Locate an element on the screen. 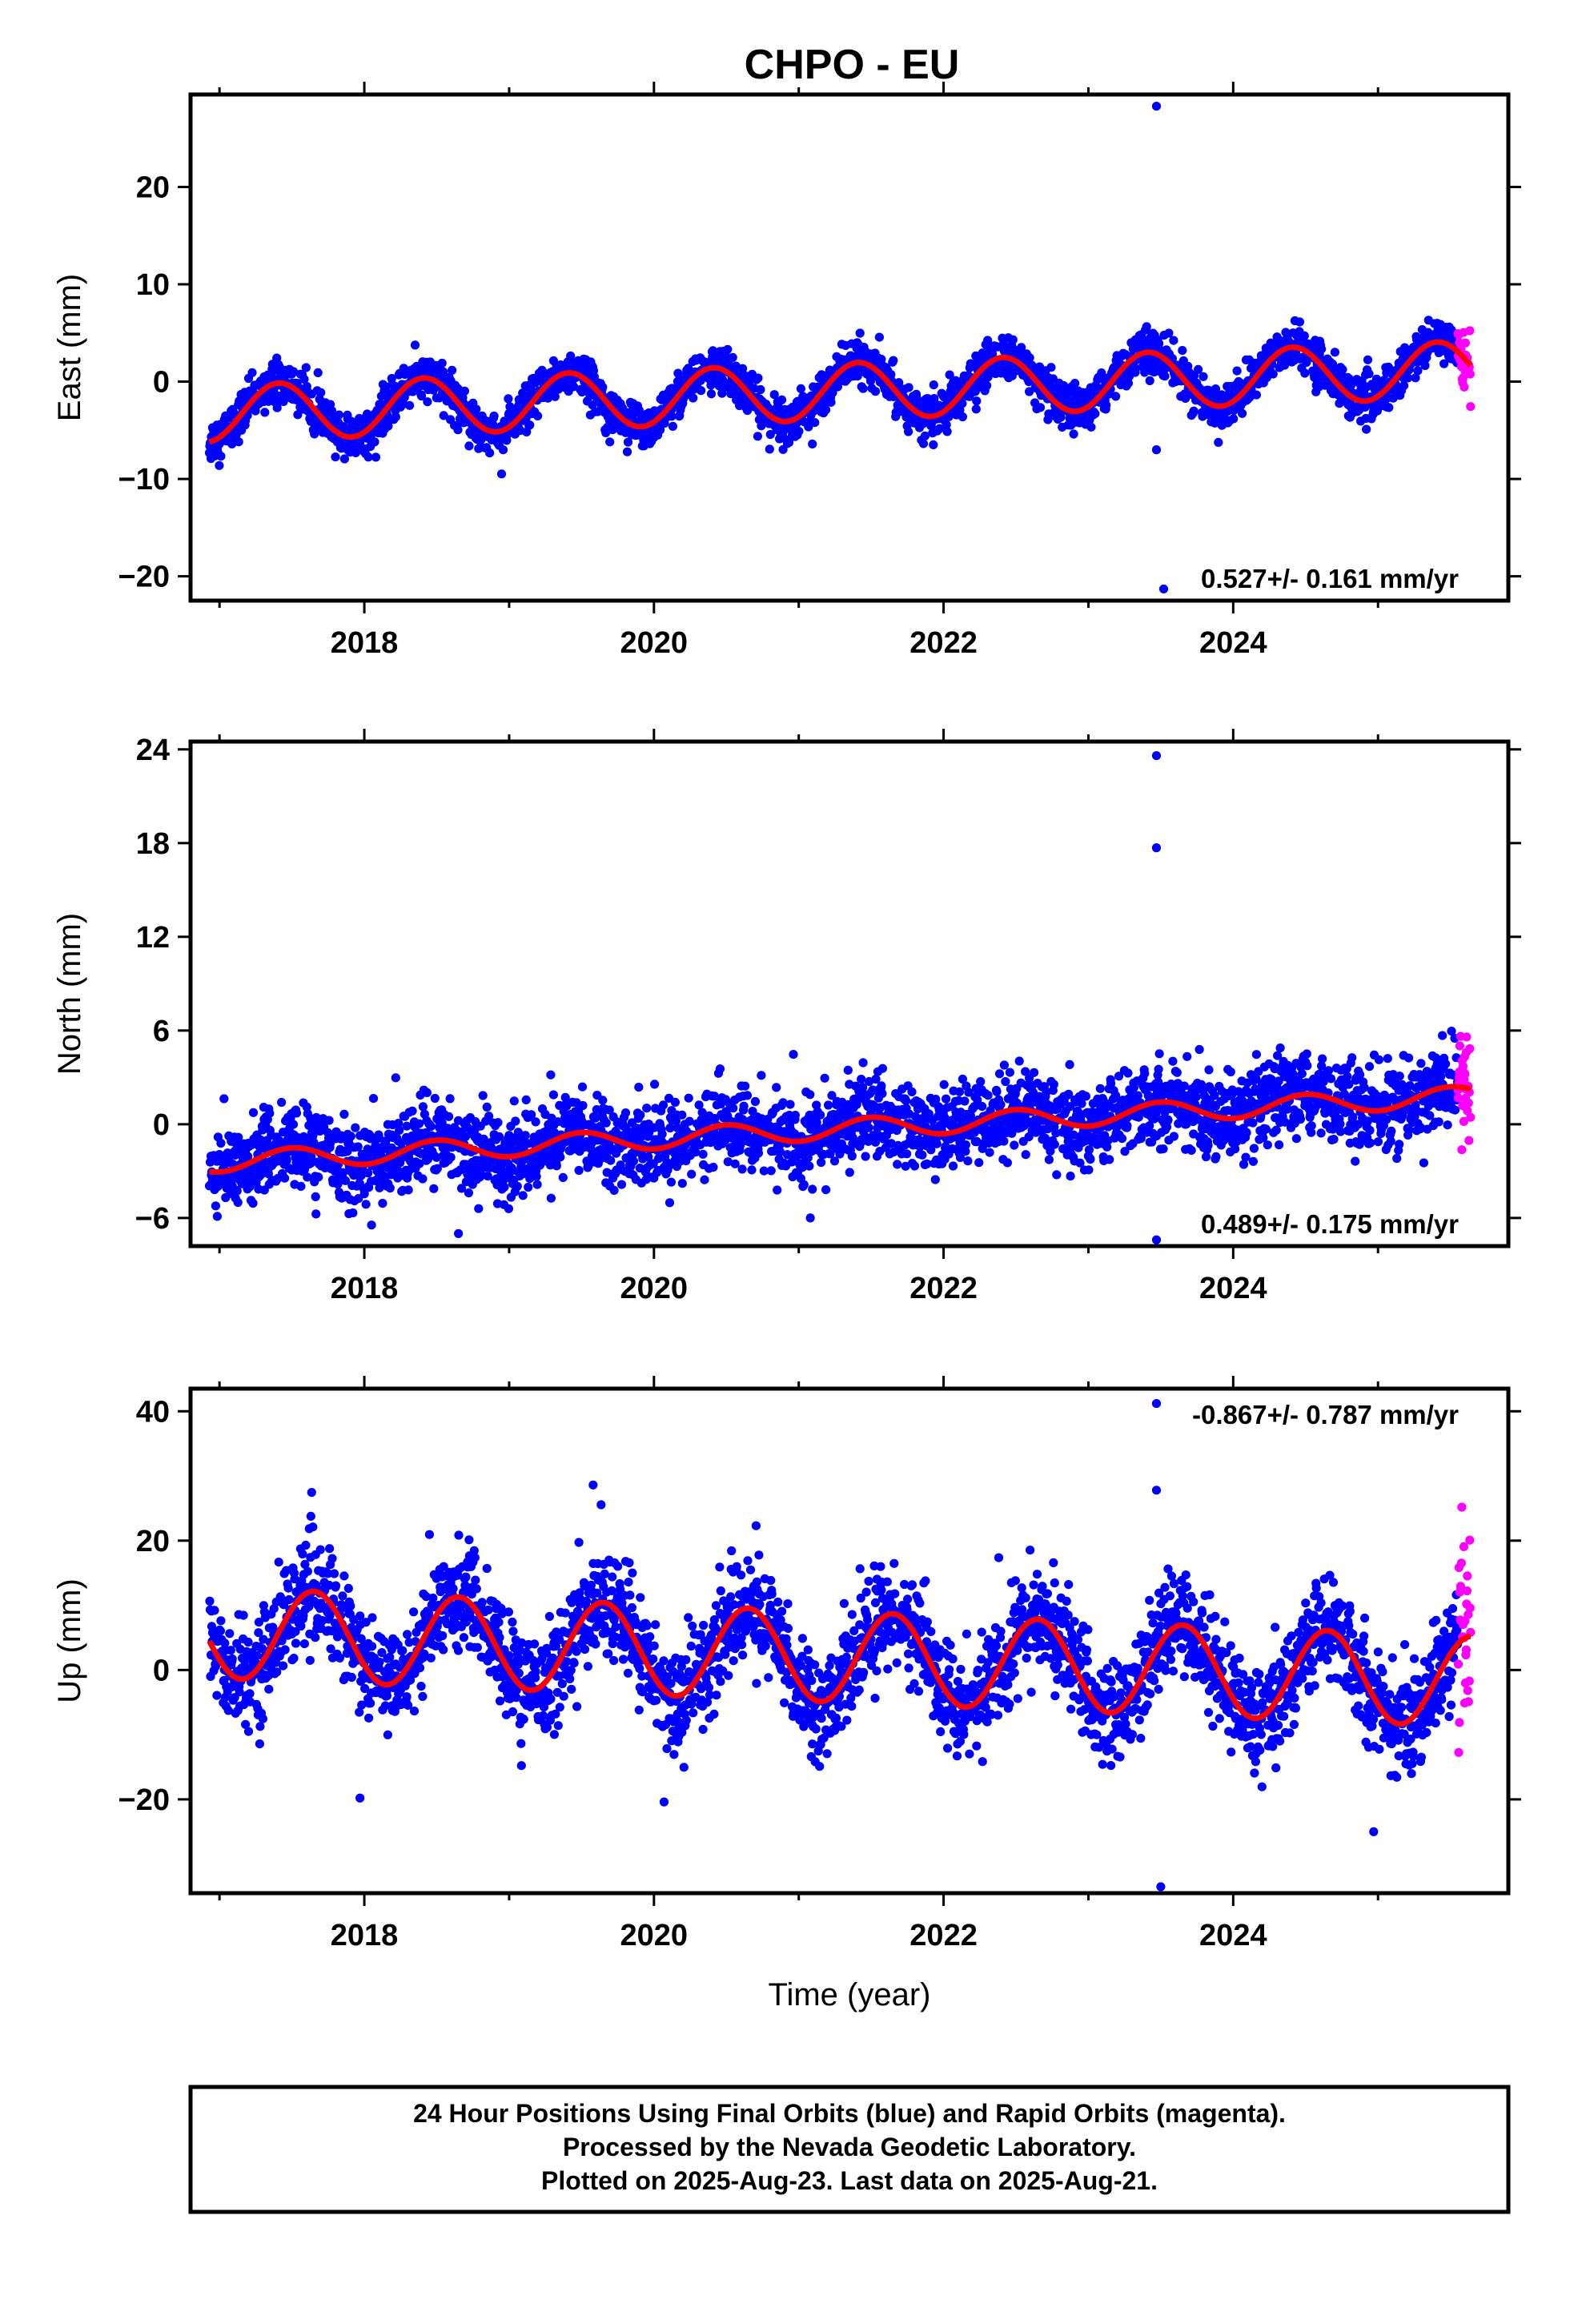  x-tick-label: 2018 is located at coordinates (365, 643).